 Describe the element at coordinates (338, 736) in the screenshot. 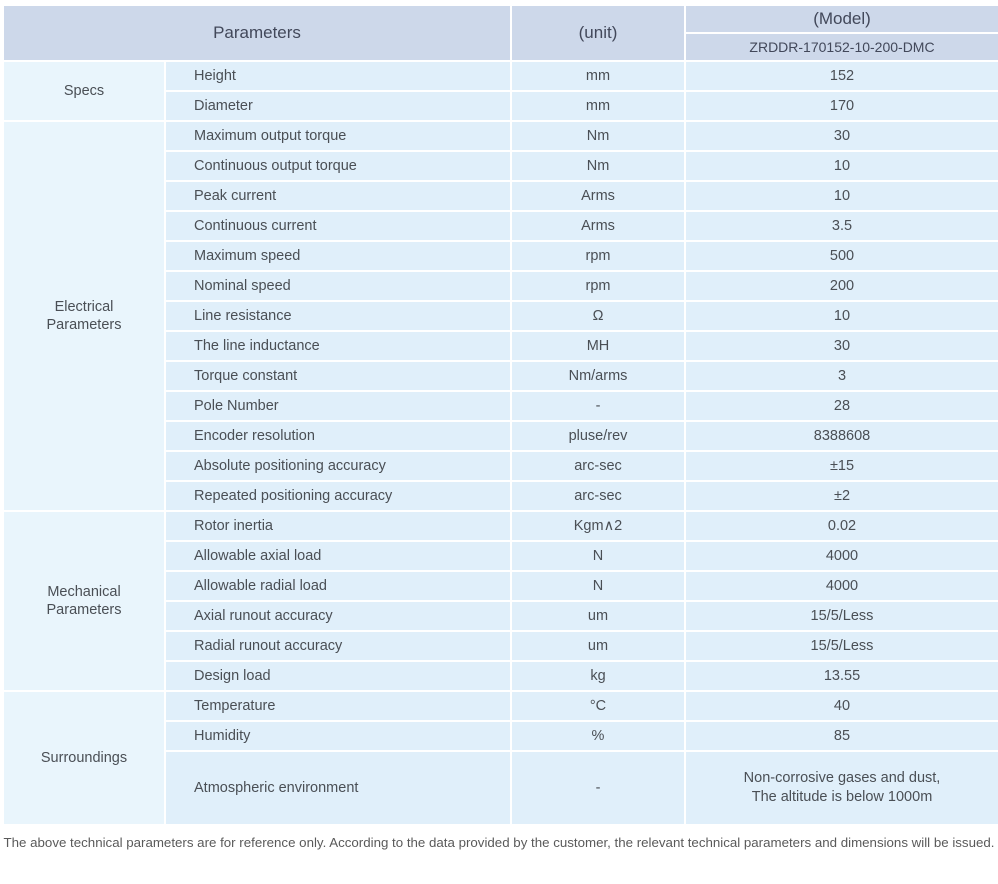

I see `param-cell: Humidity` at that location.